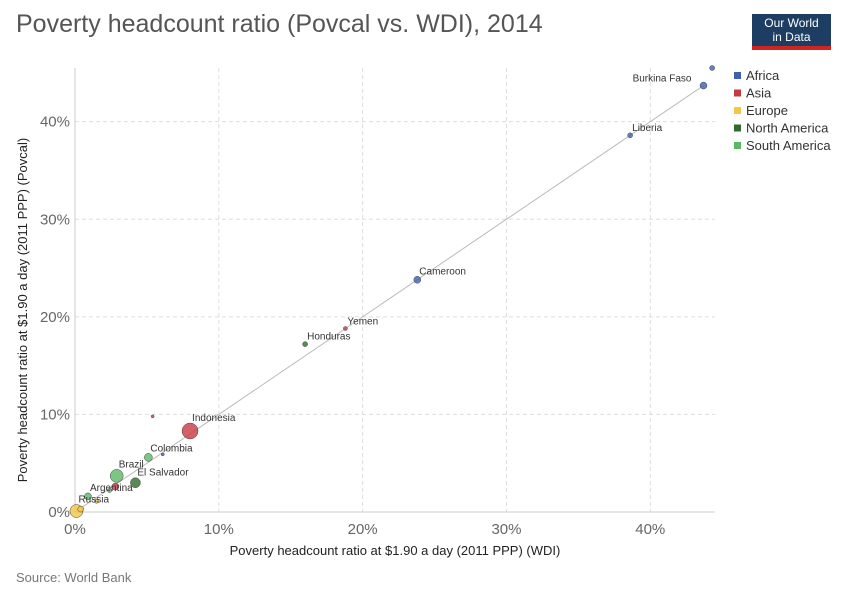 Image resolution: width=850 pixels, height=600 pixels. Describe the element at coordinates (214, 418) in the screenshot. I see `point-label: Indonesia` at that location.